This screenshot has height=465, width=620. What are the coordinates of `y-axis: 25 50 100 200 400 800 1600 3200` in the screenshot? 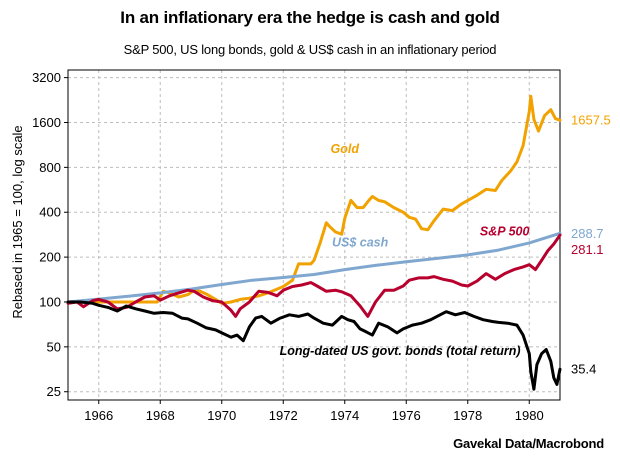 It's located at (50, 234).